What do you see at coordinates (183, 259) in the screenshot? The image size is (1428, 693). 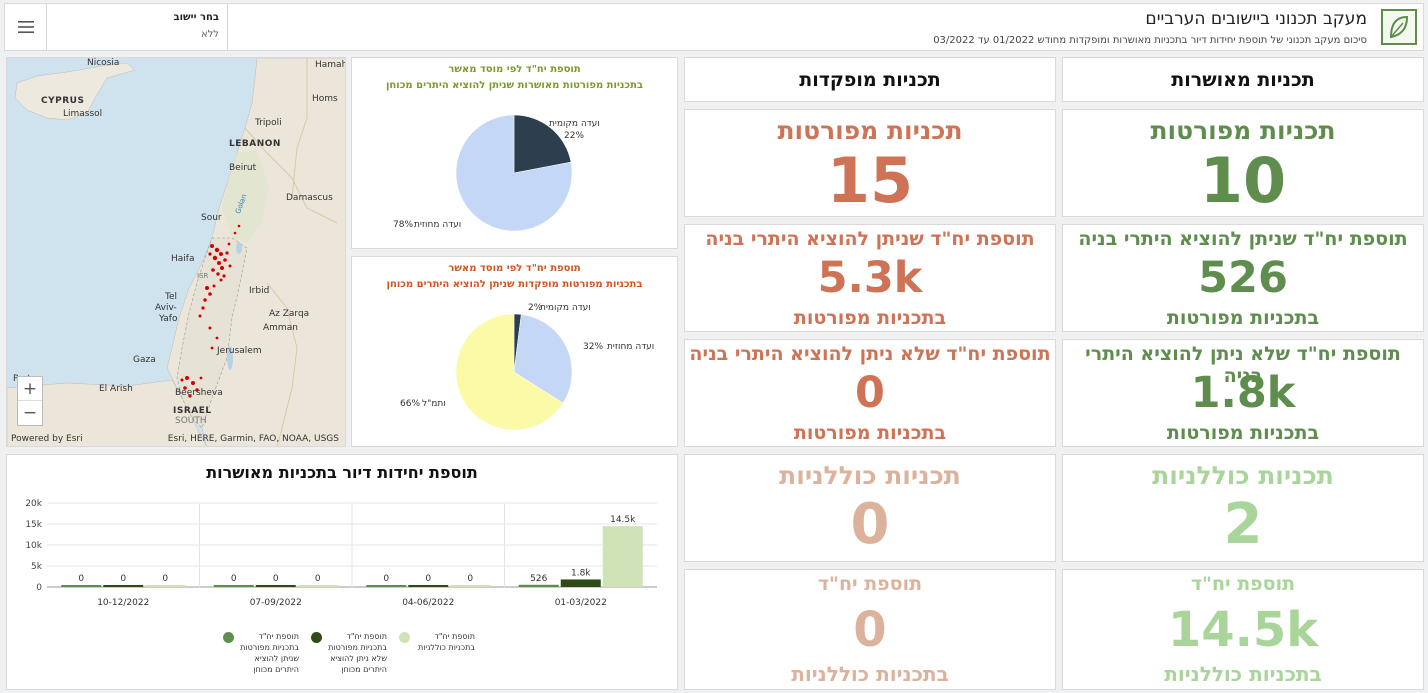 I see `map-label: Haifa` at bounding box center [183, 259].